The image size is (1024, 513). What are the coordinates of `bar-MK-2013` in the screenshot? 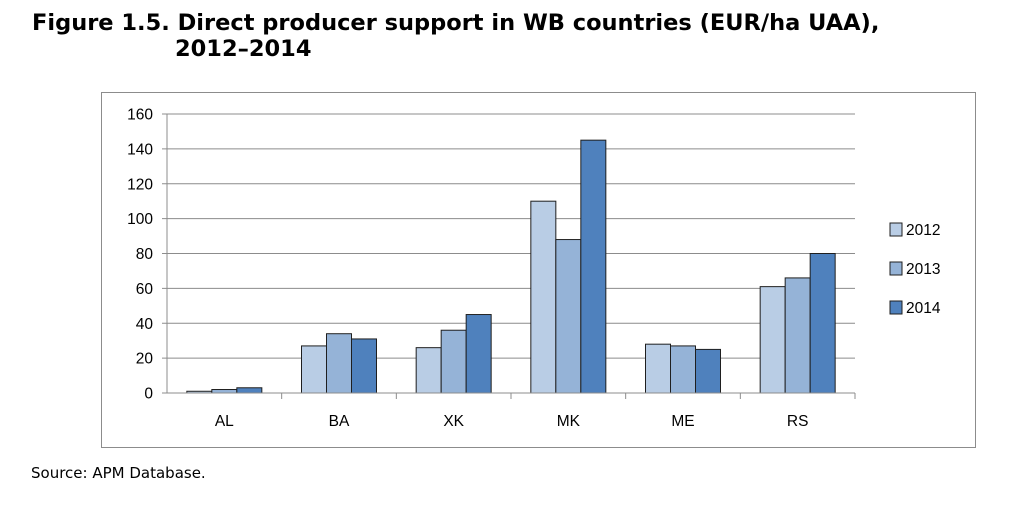 It's located at (568, 316).